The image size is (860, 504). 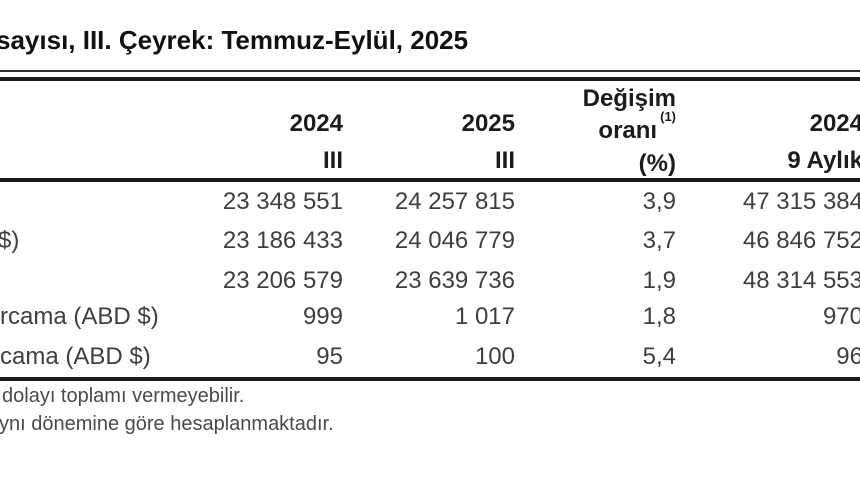 What do you see at coordinates (316, 123) in the screenshot?
I see `header-2024-year: 2024` at bounding box center [316, 123].